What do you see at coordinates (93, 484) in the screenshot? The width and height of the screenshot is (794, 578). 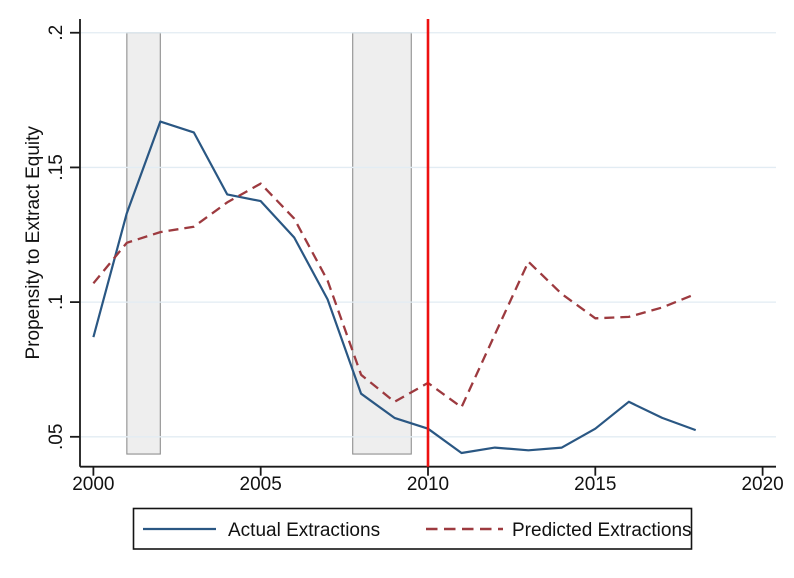 I see `x-tick-label: 2000` at bounding box center [93, 484].